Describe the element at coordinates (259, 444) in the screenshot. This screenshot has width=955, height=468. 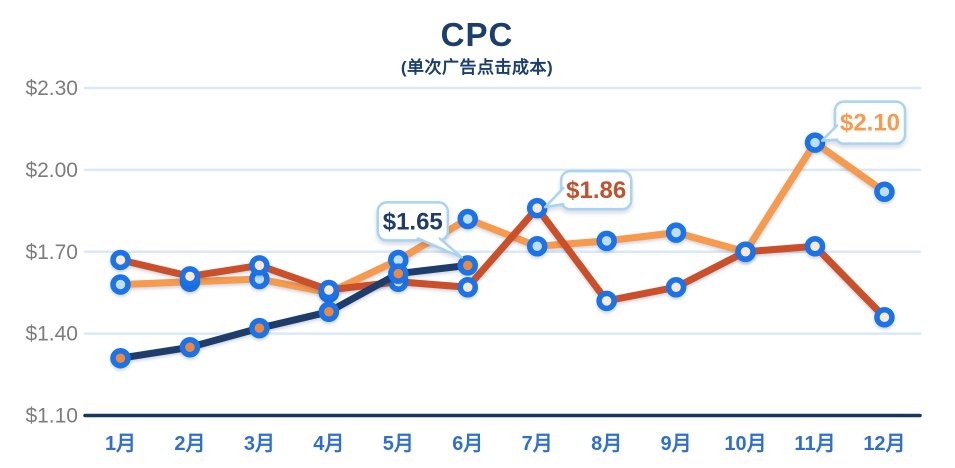
I see `x-axis-month-label: 3月` at that location.